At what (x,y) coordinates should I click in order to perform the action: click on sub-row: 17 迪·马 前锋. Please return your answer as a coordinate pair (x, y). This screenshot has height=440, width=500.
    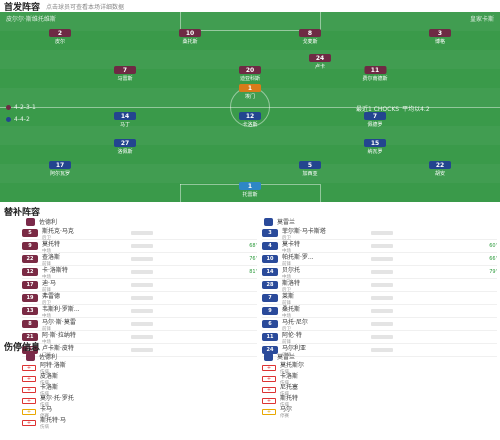
    Looking at the image, I should click on (139, 285).